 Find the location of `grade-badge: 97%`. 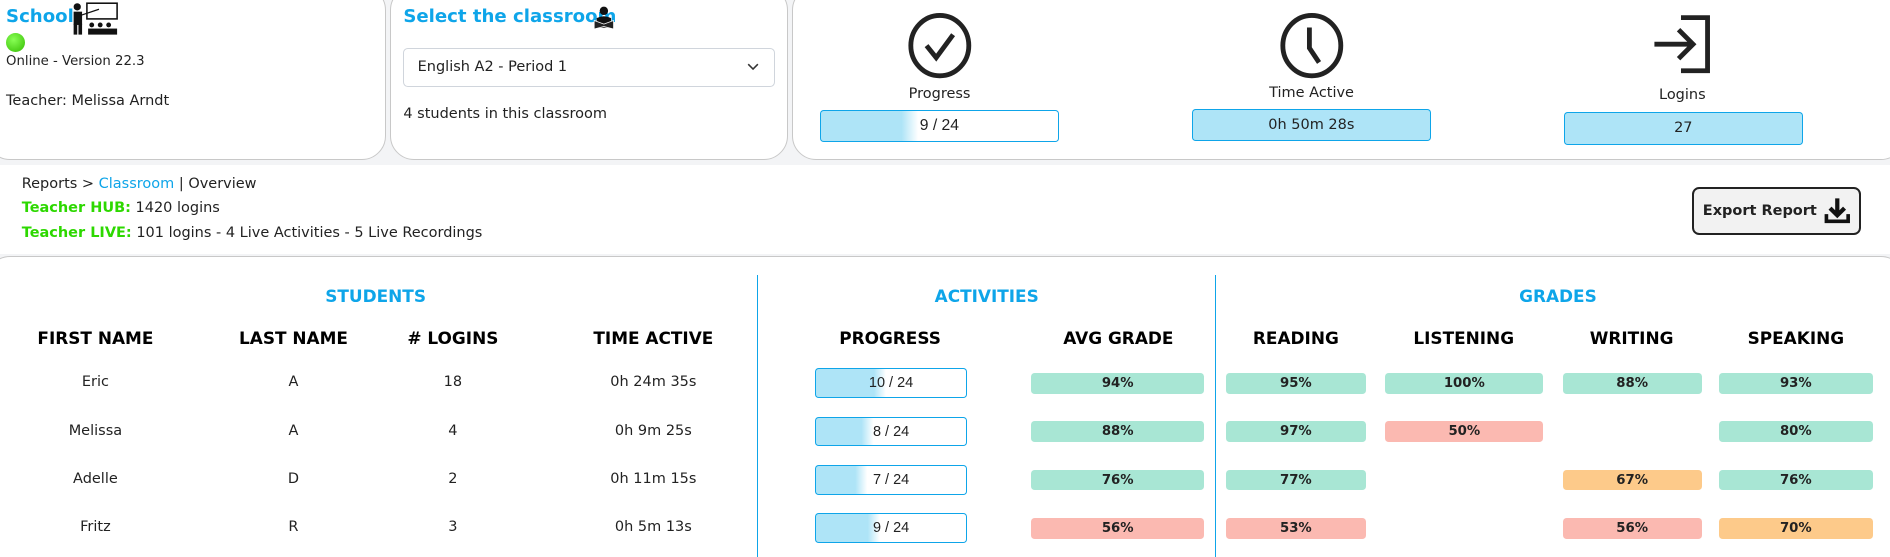

grade-badge: 97% is located at coordinates (1295, 431).